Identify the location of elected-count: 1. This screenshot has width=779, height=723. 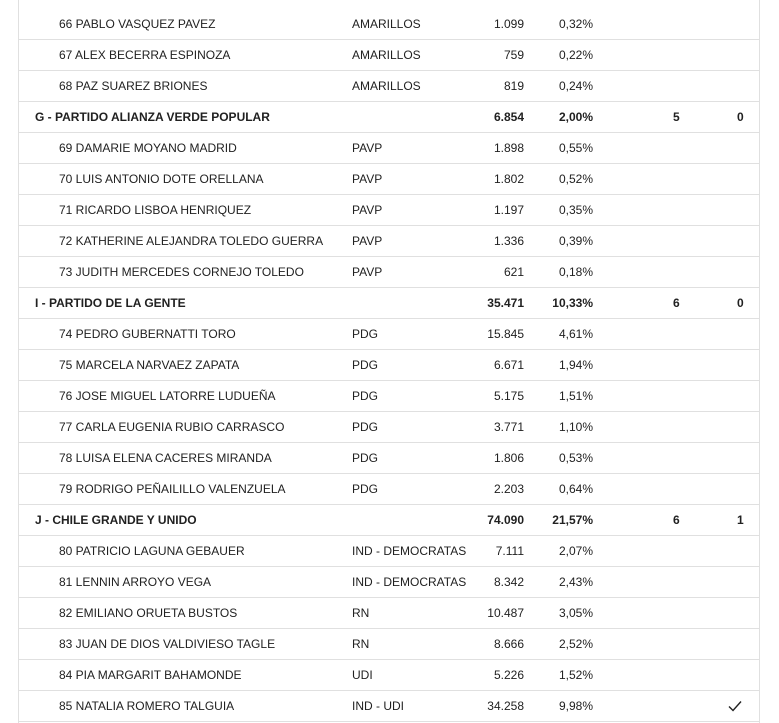
(740, 519).